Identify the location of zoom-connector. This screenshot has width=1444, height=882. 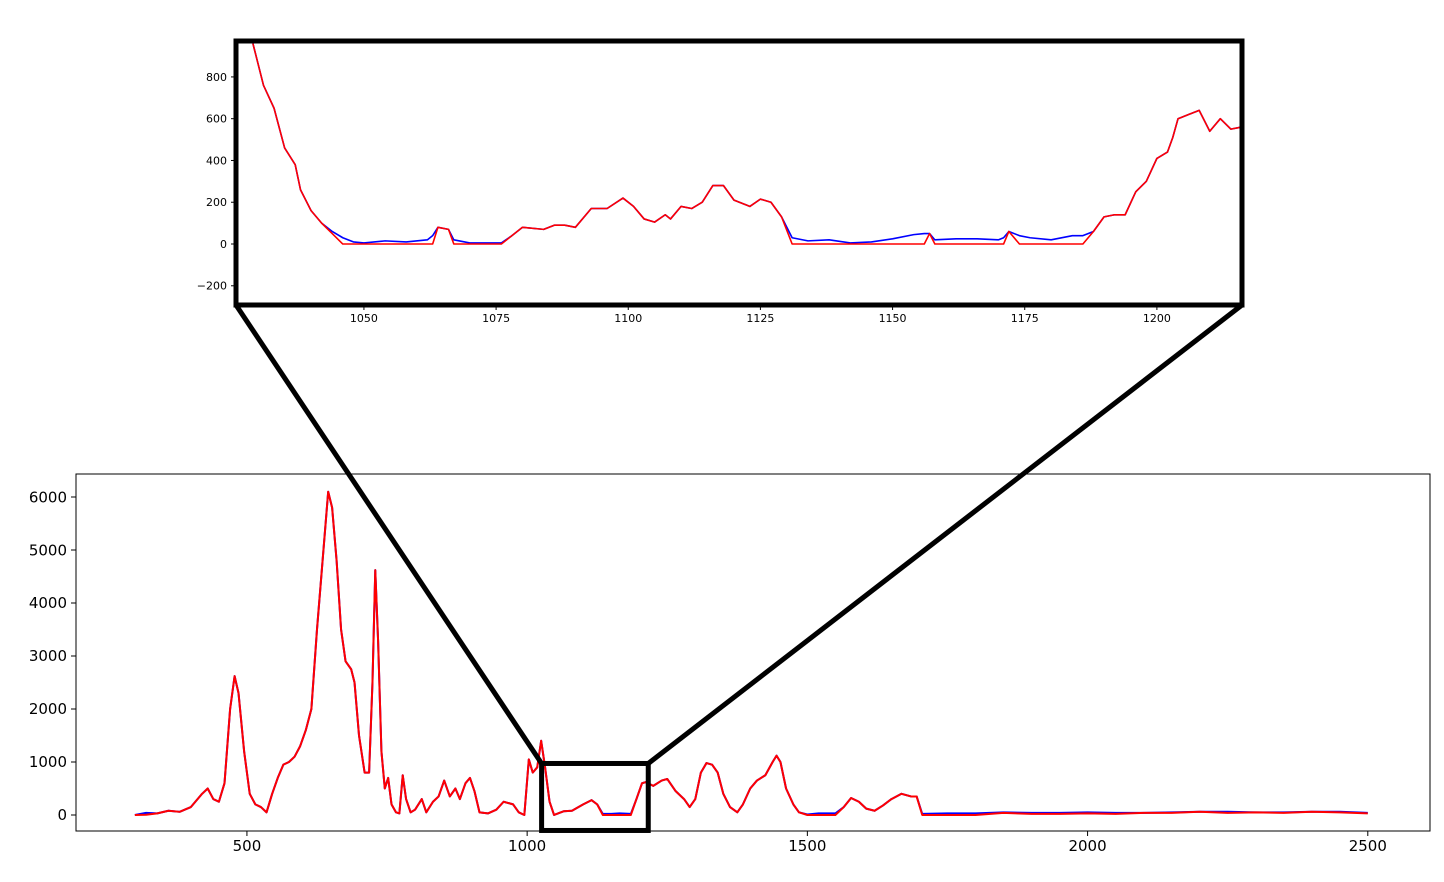
(388, 534).